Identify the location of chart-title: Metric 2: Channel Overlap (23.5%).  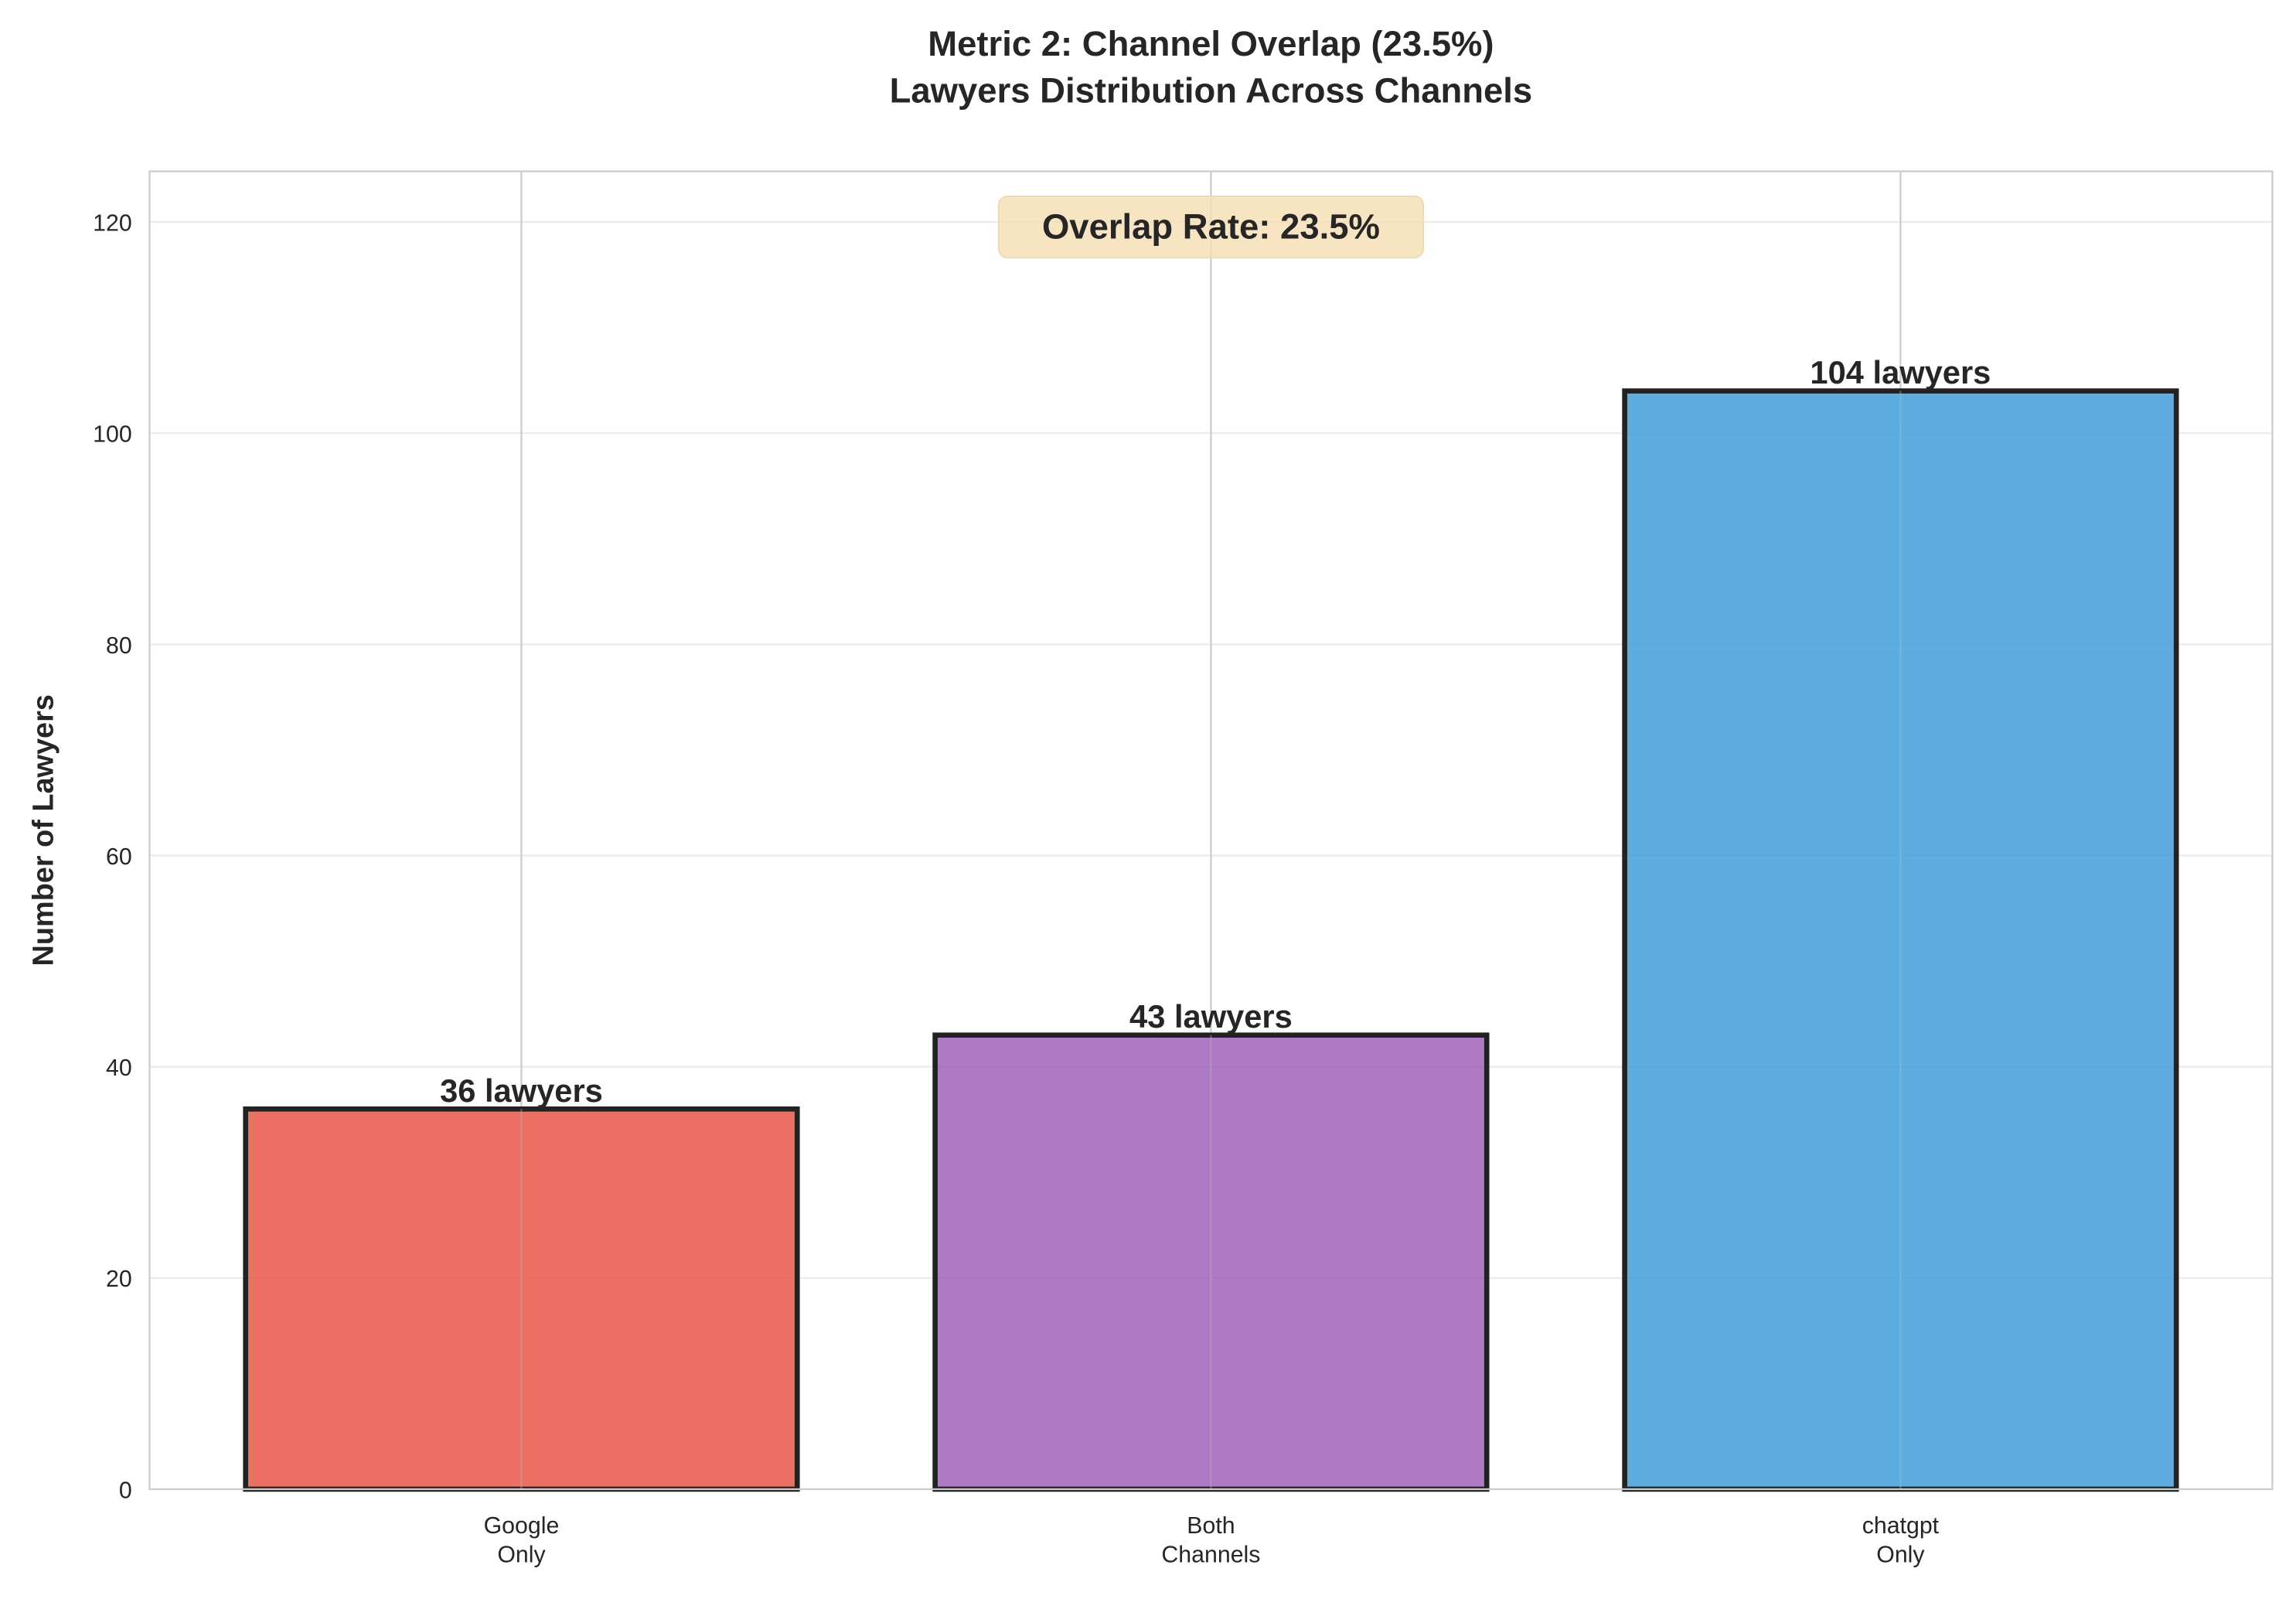
(1211, 43).